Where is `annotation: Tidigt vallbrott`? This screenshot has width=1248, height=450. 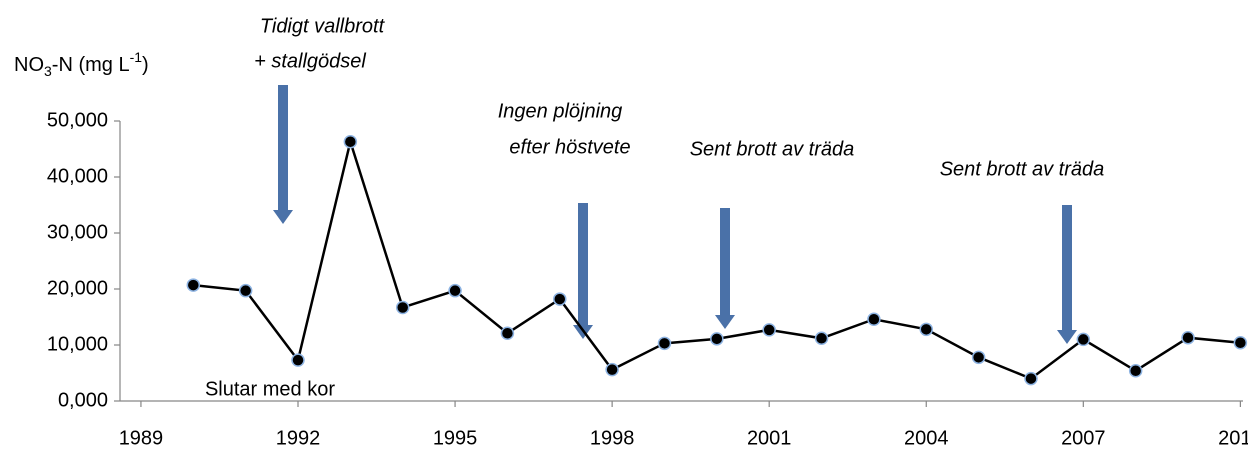
annotation: Tidigt vallbrott is located at coordinates (323, 26).